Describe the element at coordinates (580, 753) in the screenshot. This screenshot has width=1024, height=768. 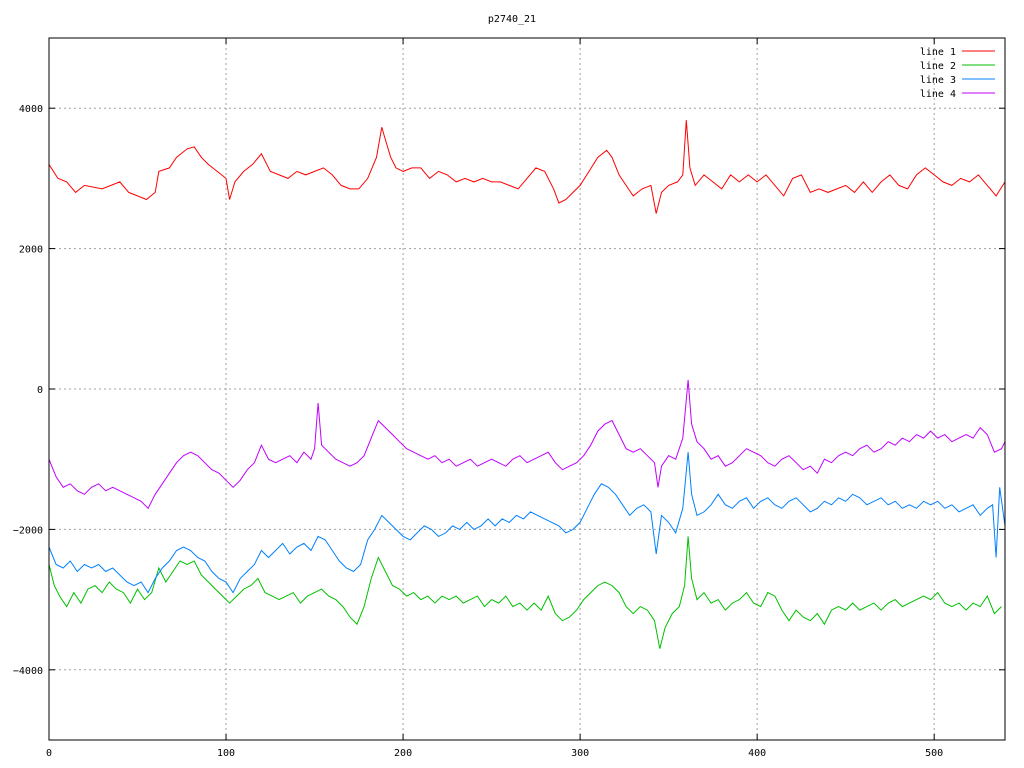
I see `x-tick-label: 300` at that location.